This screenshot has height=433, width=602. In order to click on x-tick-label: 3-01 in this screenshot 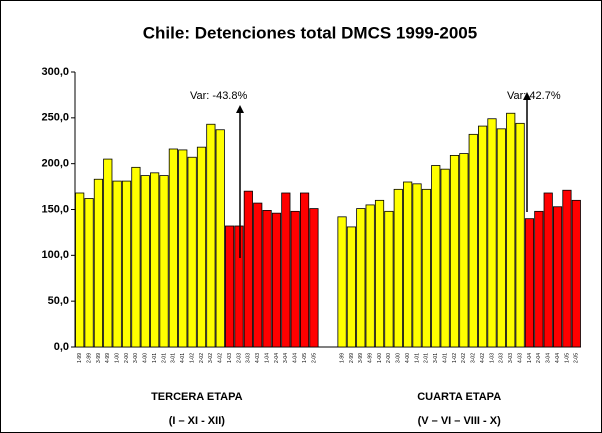, I will do `click(174, 358)`.